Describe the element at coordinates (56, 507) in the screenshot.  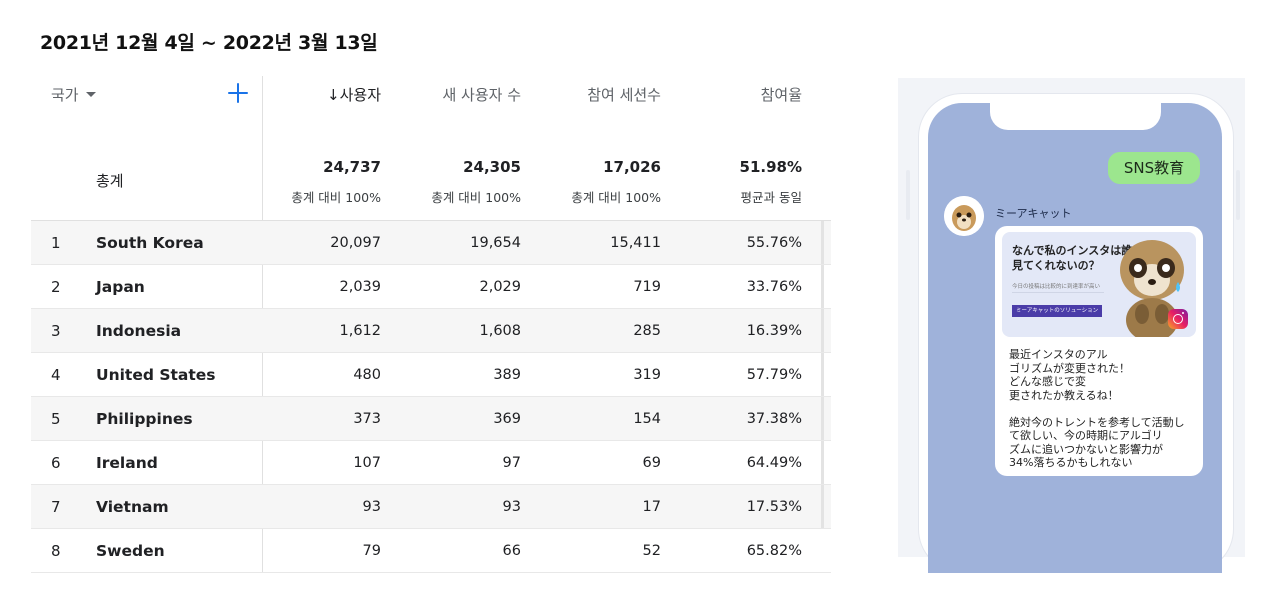
I see `row-rank: 7` at that location.